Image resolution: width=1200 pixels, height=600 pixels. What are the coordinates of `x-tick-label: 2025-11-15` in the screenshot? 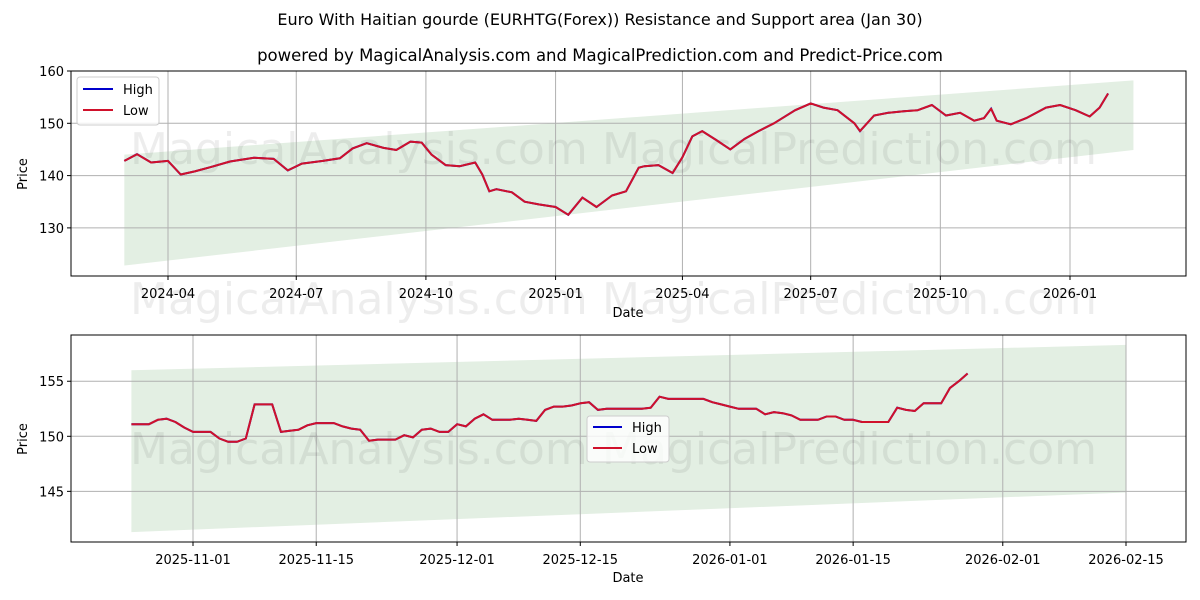 It's located at (316, 560).